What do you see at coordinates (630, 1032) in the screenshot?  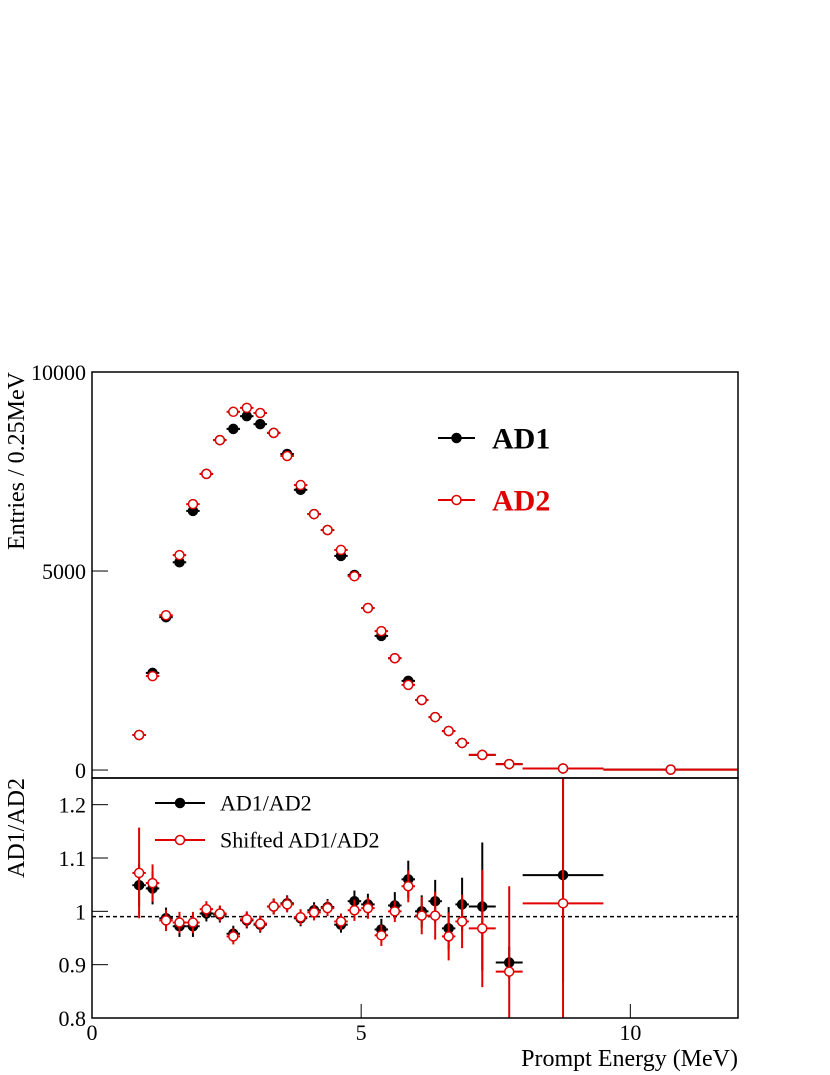 I see `x-tick-label: 10` at bounding box center [630, 1032].